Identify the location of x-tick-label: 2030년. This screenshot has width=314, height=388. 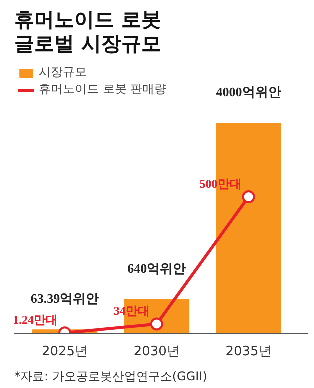
(157, 352).